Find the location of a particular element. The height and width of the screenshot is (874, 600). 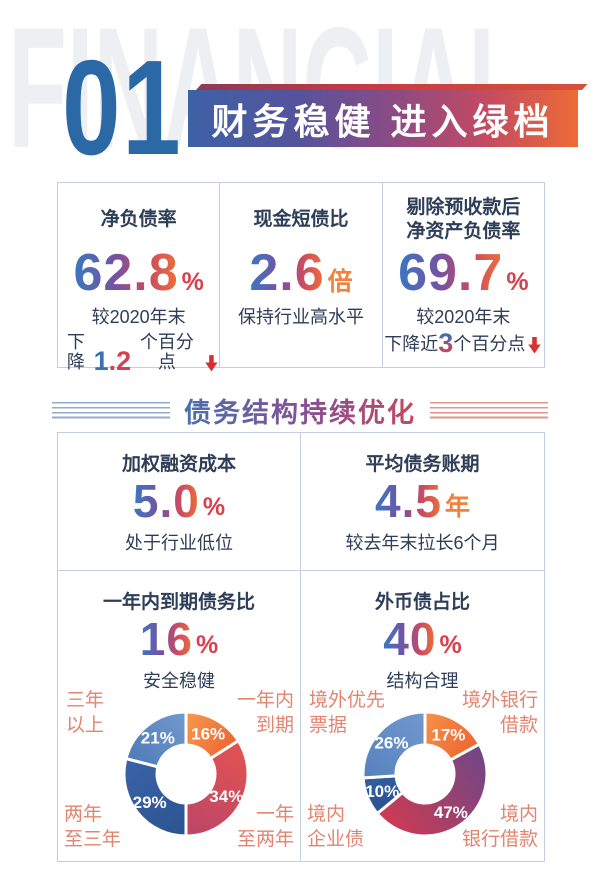

donut-segment-境内银行借款 is located at coordinates (432, 790).